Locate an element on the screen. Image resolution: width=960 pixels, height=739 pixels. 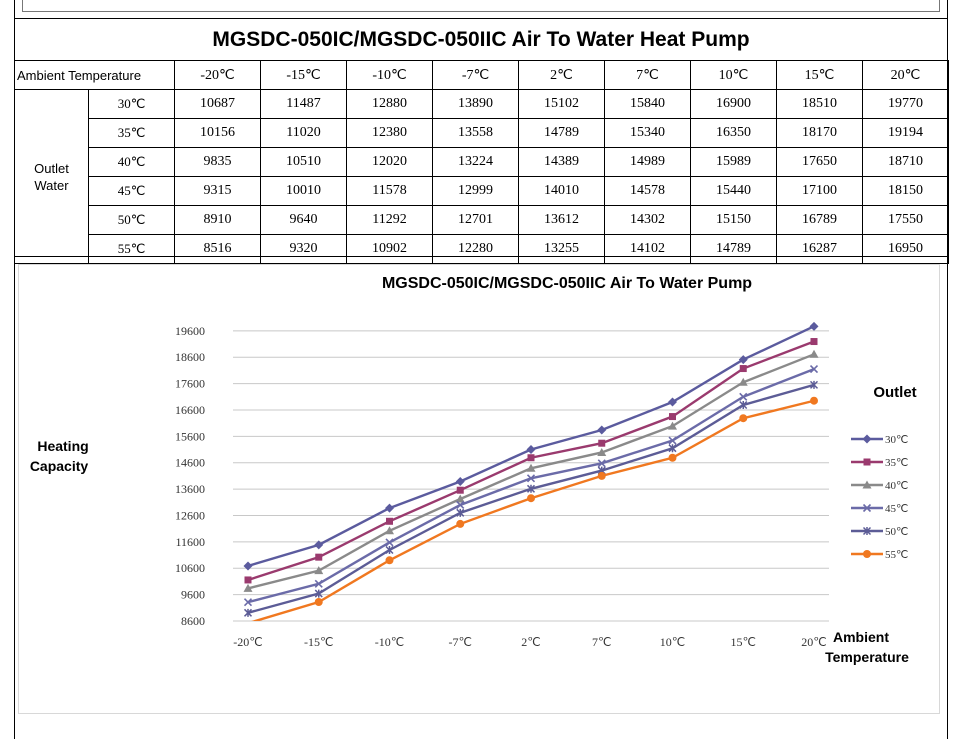
capacity-cell: 14789 is located at coordinates (734, 249).